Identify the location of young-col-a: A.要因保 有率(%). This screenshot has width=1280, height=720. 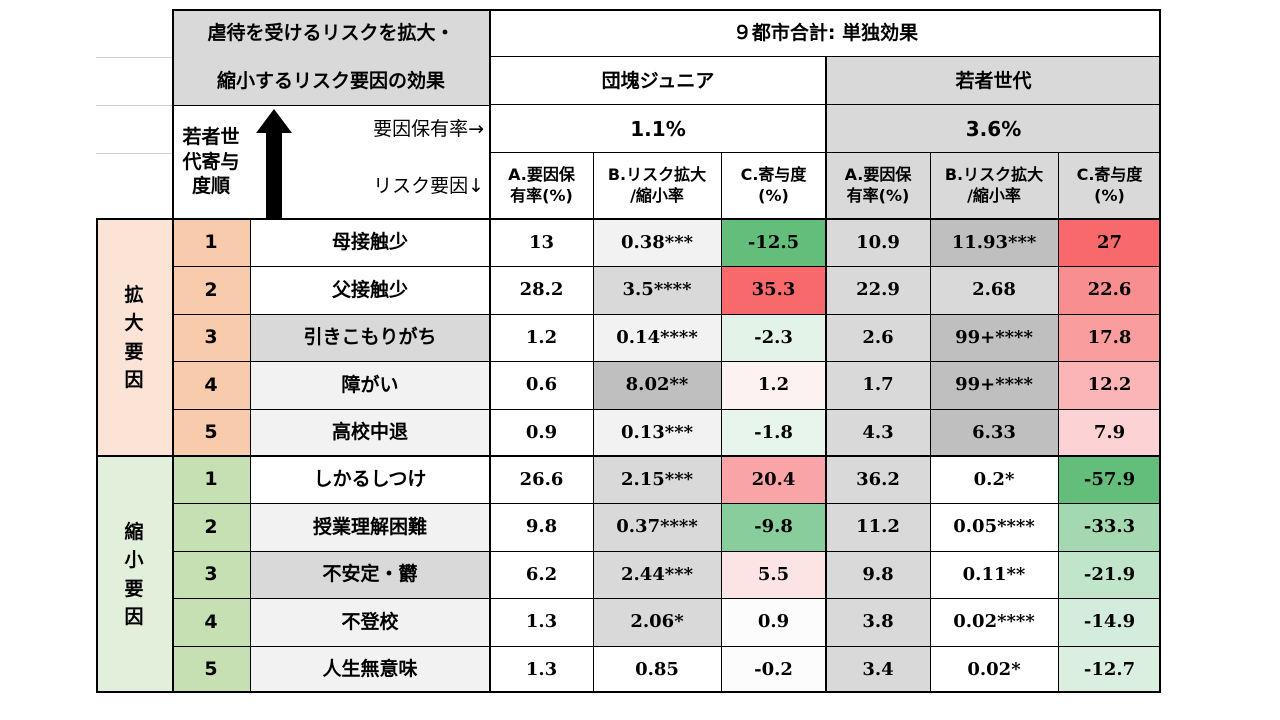
(878, 186).